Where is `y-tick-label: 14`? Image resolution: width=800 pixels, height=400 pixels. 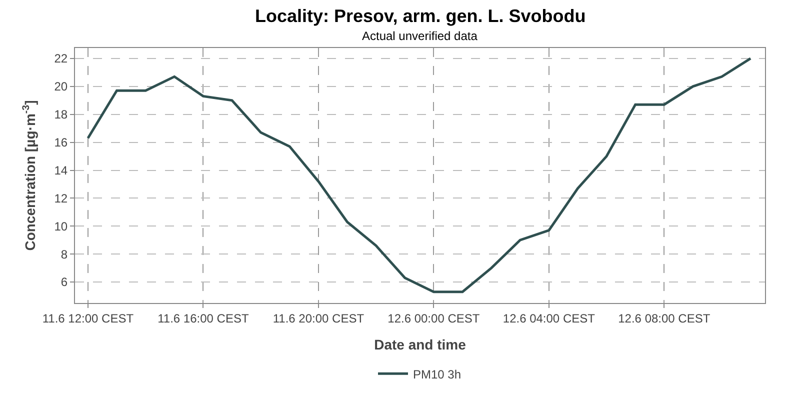 y-tick-label: 14 is located at coordinates (61, 170).